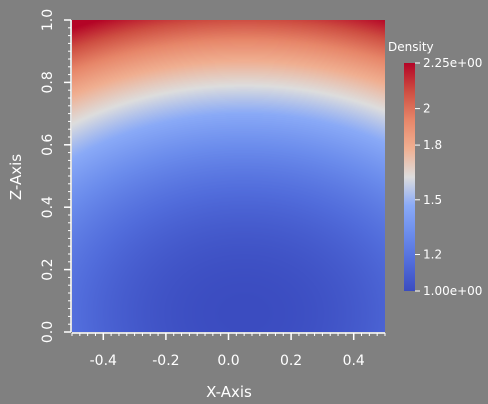  Describe the element at coordinates (452, 291) in the screenshot. I see `colorbar-tick-label: 1.00e+00` at that location.